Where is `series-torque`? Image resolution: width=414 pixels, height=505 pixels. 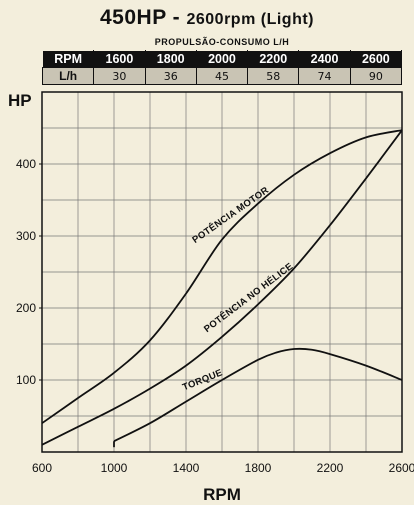
series-torque is located at coordinates (258, 395).